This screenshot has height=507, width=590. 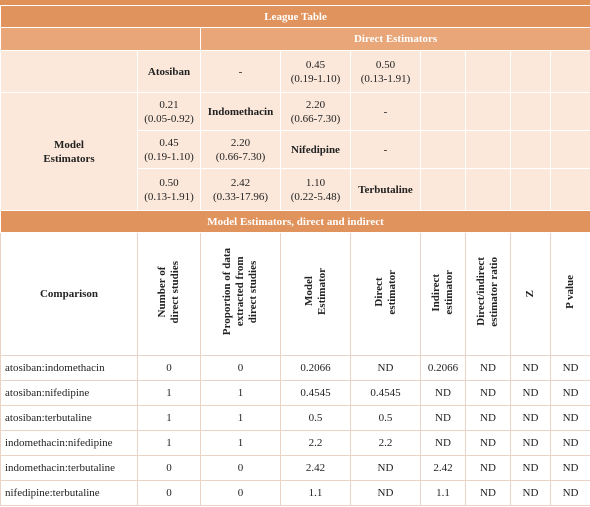 I want to click on rotated-header: Model Estimator, so click(x=316, y=291).